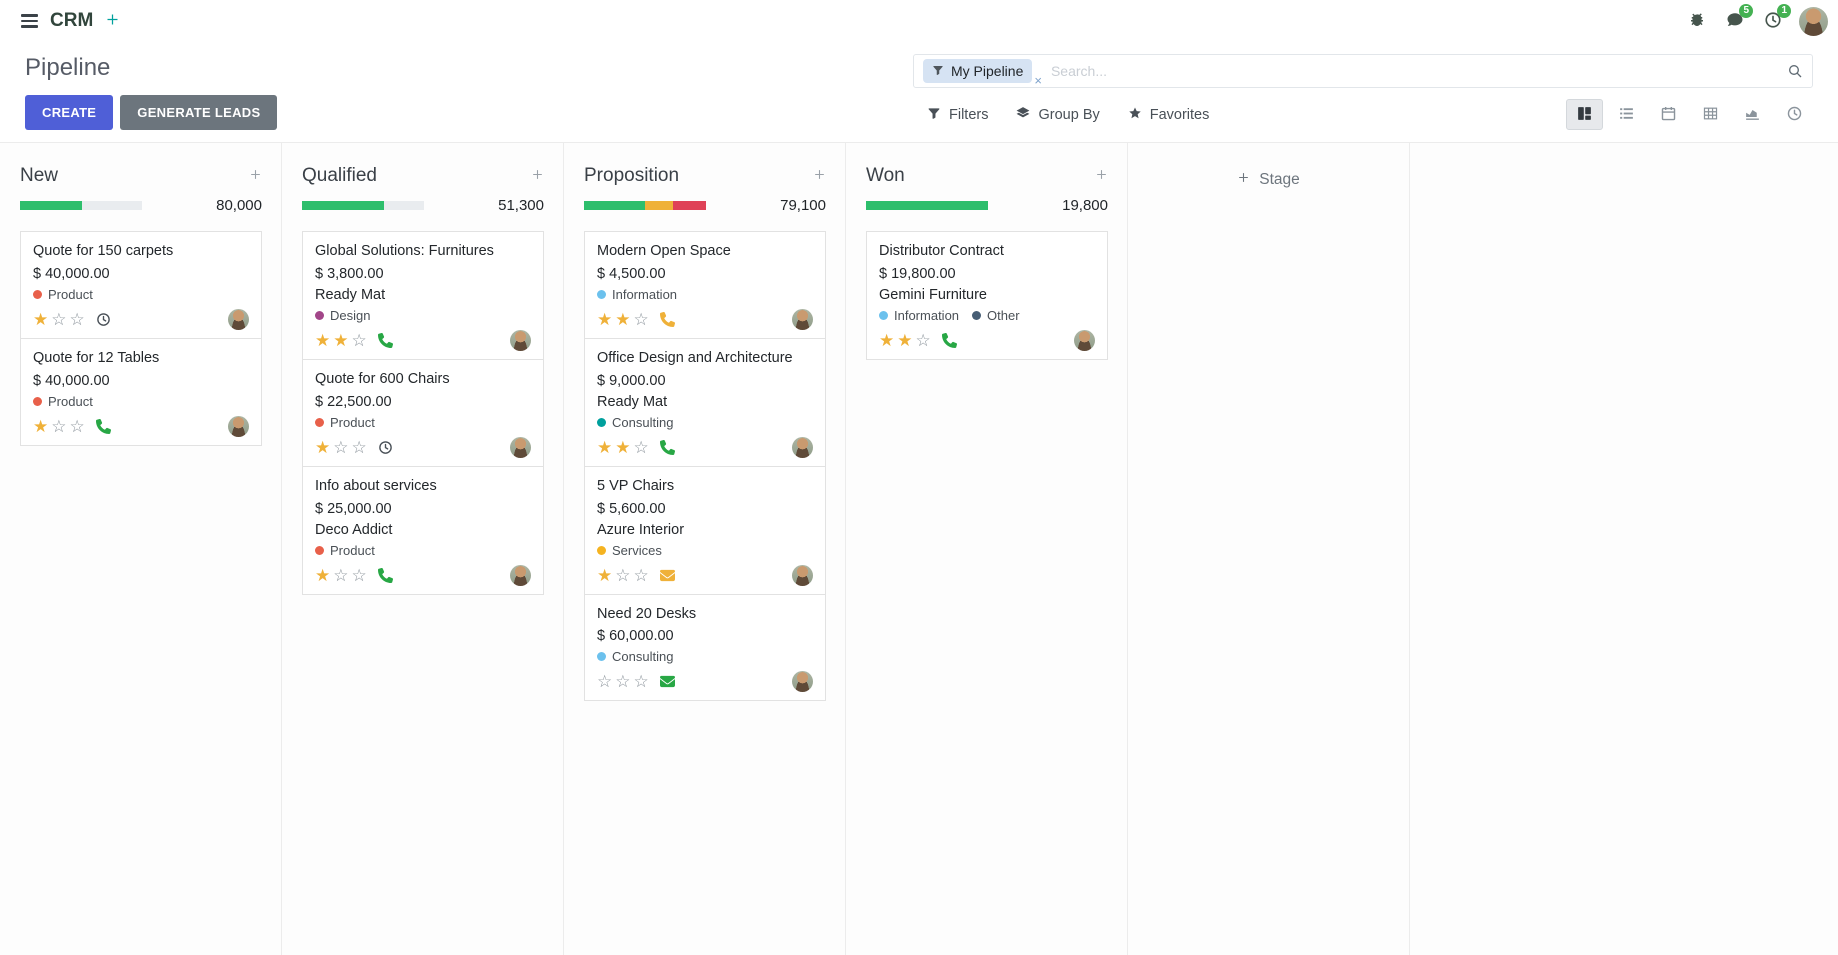 The image size is (1838, 955). I want to click on generate-leads-button: GENERATE LEADS, so click(199, 112).